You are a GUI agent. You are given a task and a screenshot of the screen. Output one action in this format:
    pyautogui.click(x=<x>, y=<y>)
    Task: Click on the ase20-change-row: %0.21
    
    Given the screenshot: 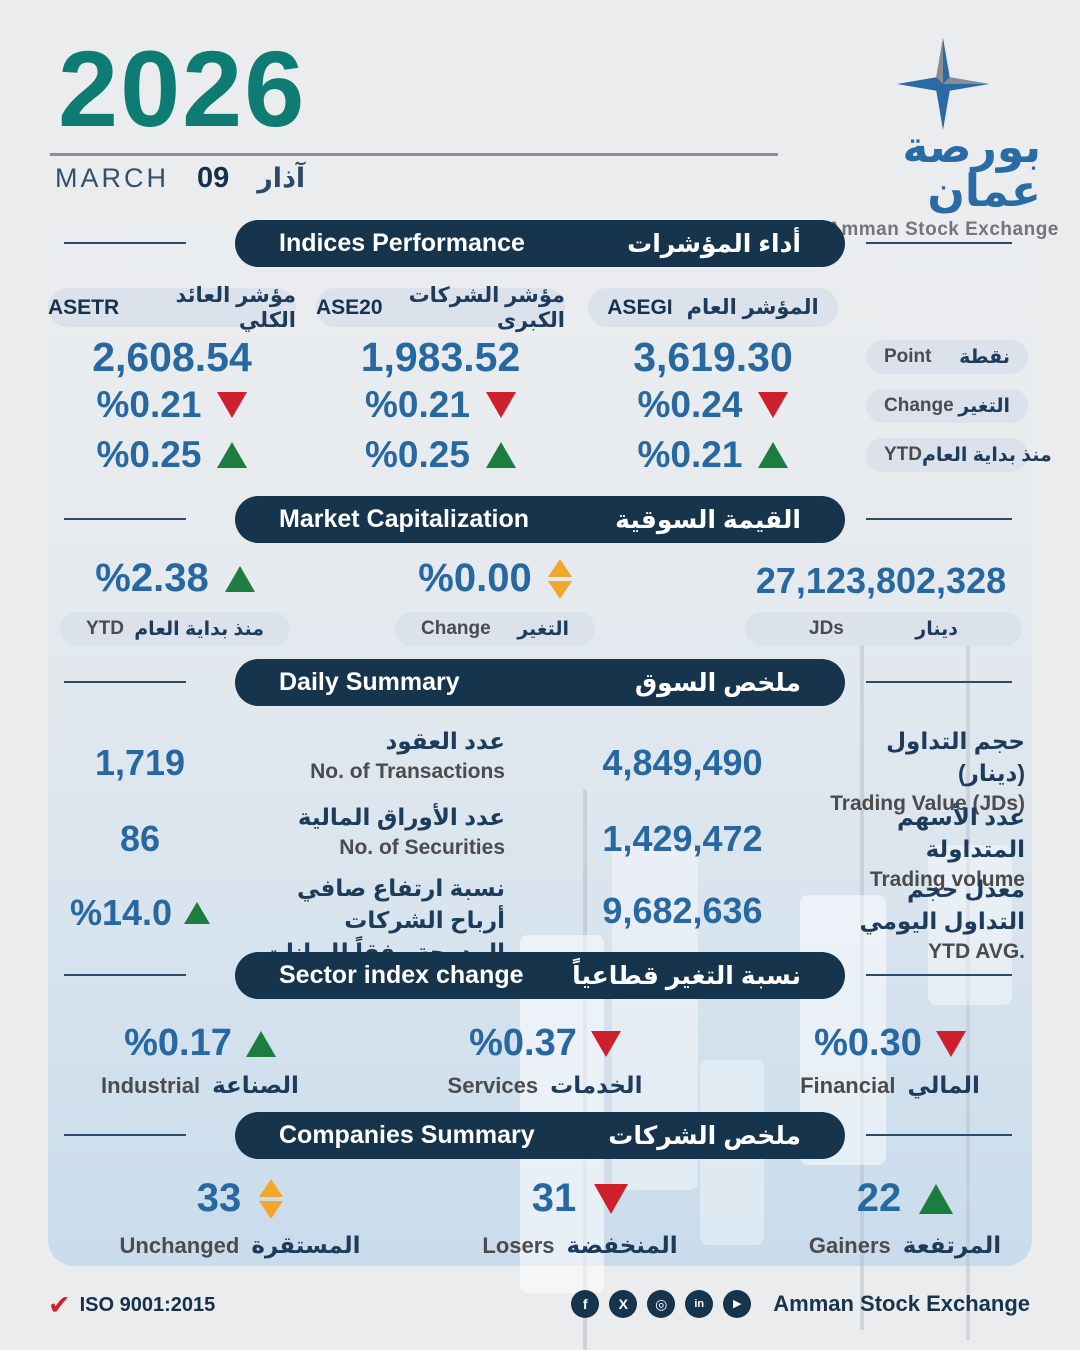 What is the action you would take?
    pyautogui.click(x=440, y=405)
    